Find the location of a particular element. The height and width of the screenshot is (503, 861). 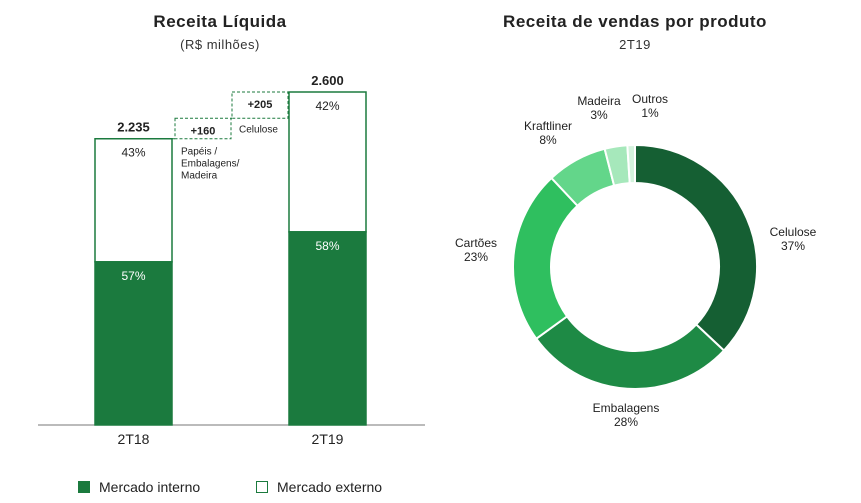

donut-label-name: Kraftliner is located at coordinates (548, 126).